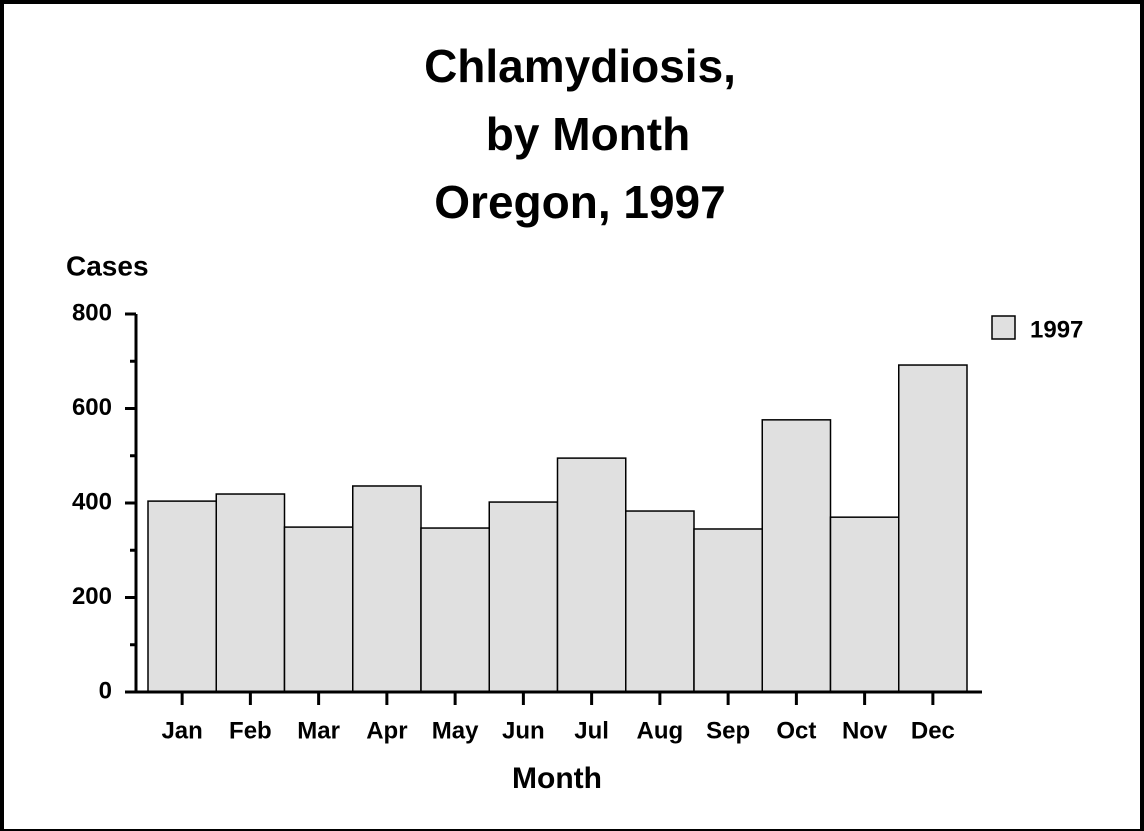 The height and width of the screenshot is (831, 1144). I want to click on x-tick-label: Nov, so click(865, 730).